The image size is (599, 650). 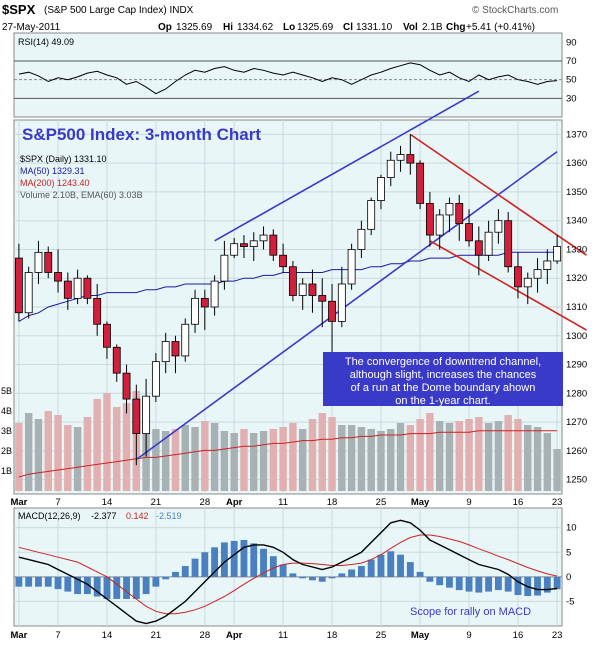 What do you see at coordinates (515, 10) in the screenshot?
I see `watermark: © StockCharts.com` at bounding box center [515, 10].